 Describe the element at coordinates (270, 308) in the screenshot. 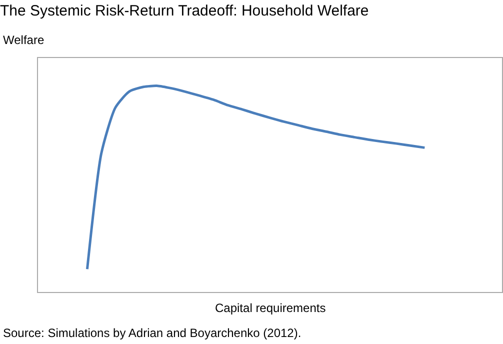

I see `x-axis-title: Capital requirements` at that location.